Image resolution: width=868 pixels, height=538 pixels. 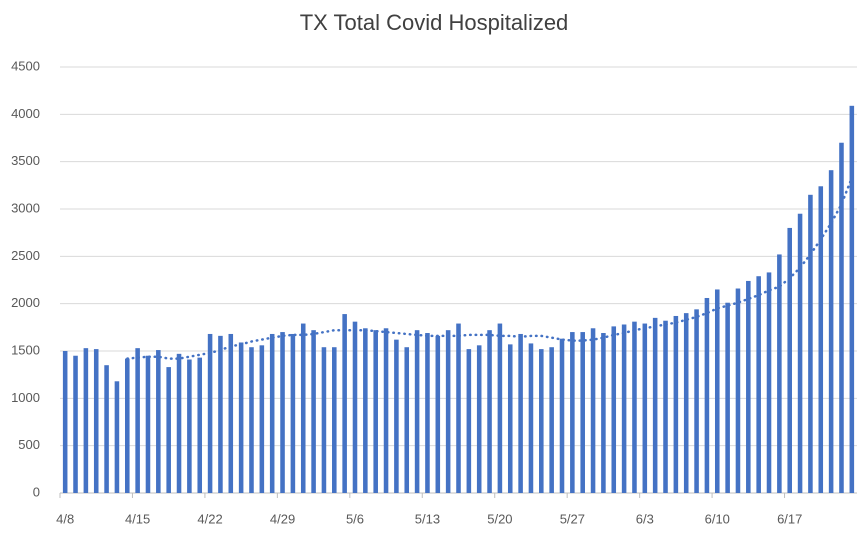 I want to click on y-tick-label: 1500, so click(x=25, y=349).